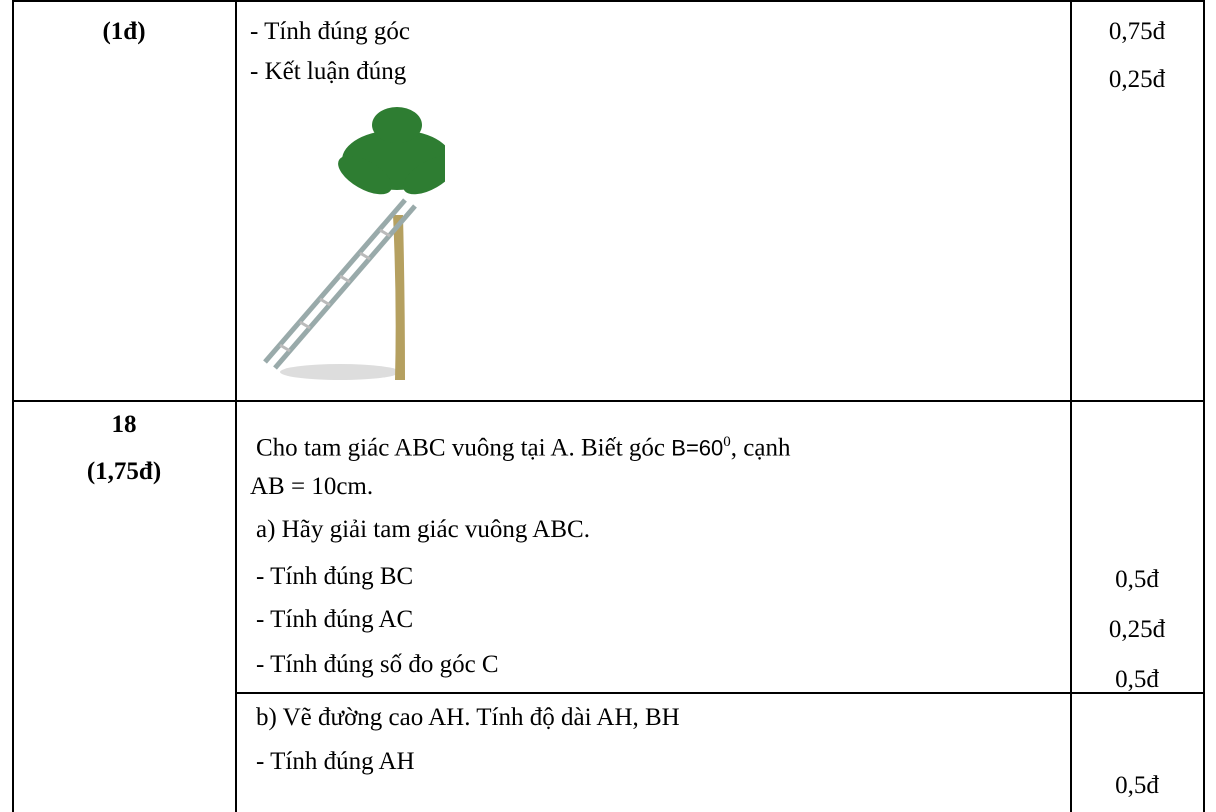 The image size is (1216, 812). I want to click on content-line: - Tính đúng BC, so click(335, 576).